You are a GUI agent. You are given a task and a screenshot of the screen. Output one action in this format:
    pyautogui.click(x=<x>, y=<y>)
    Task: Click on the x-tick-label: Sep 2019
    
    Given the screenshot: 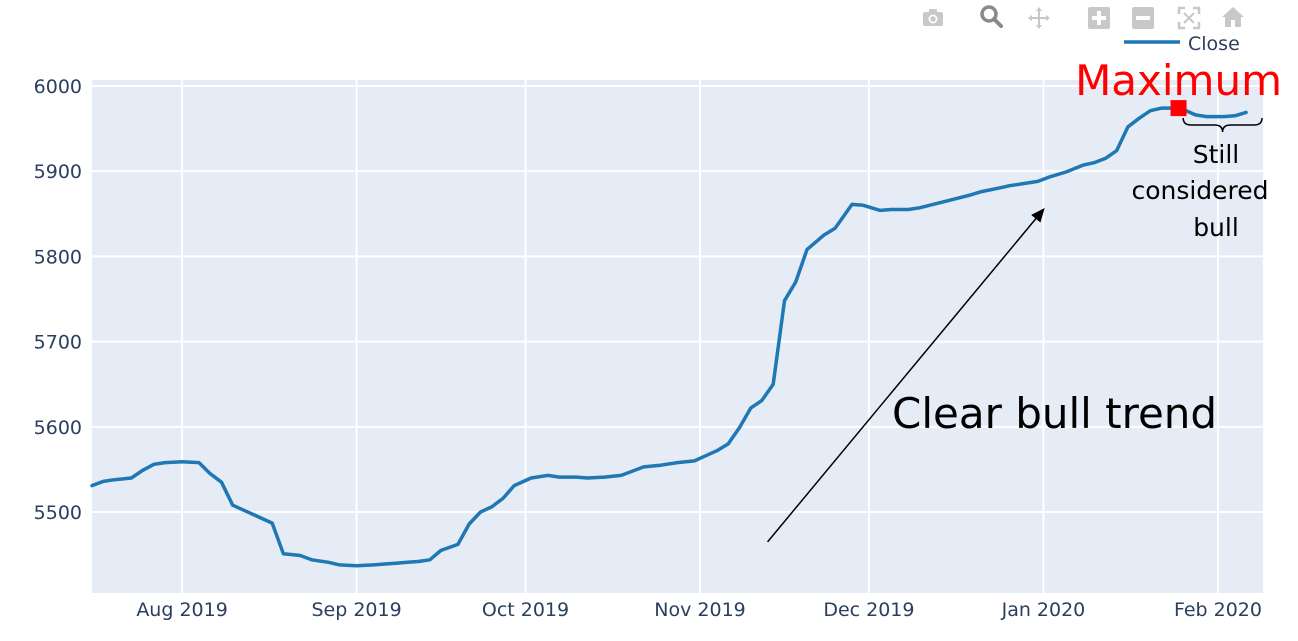 What is the action you would take?
    pyautogui.click(x=356, y=610)
    